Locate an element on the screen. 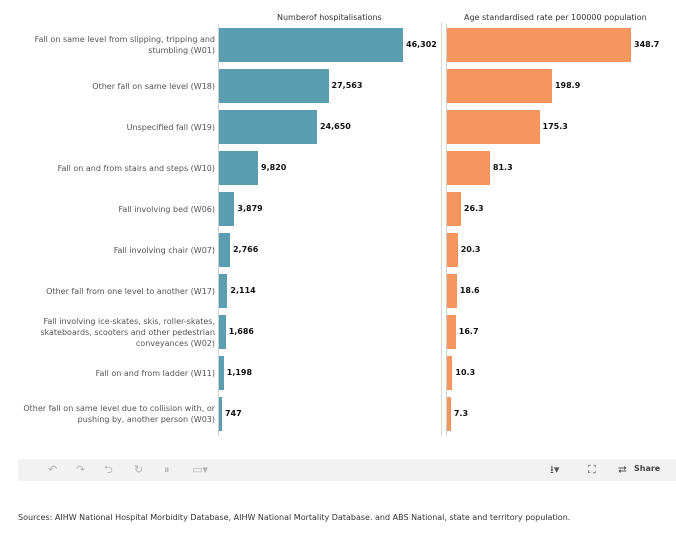  category-label: Unspecified fall (W19) is located at coordinates (170, 127).